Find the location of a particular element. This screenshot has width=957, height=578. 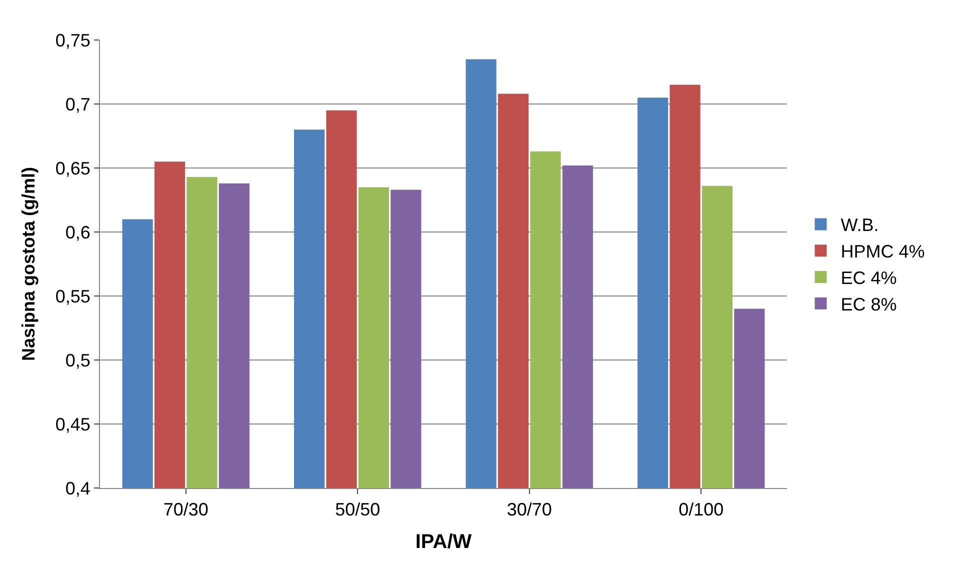

y-tick-label: 0,65 is located at coordinates (72, 168).